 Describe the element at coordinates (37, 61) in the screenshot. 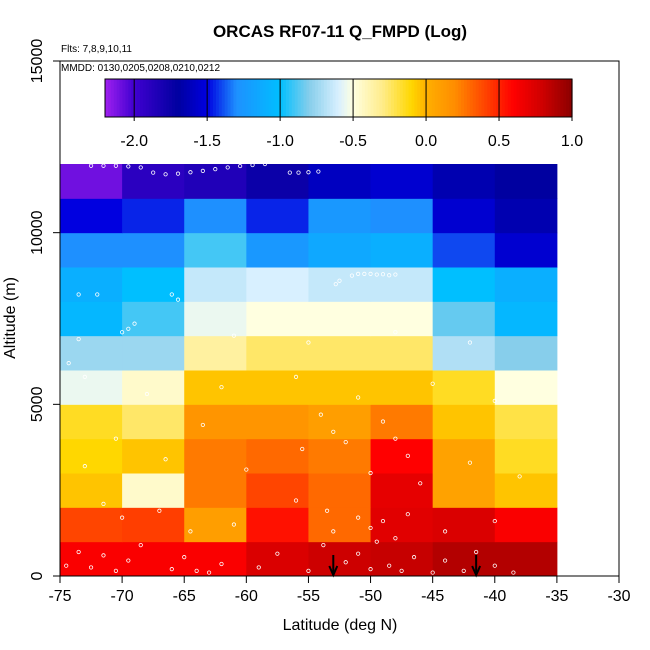

I see `y-tick-label: 15000` at that location.